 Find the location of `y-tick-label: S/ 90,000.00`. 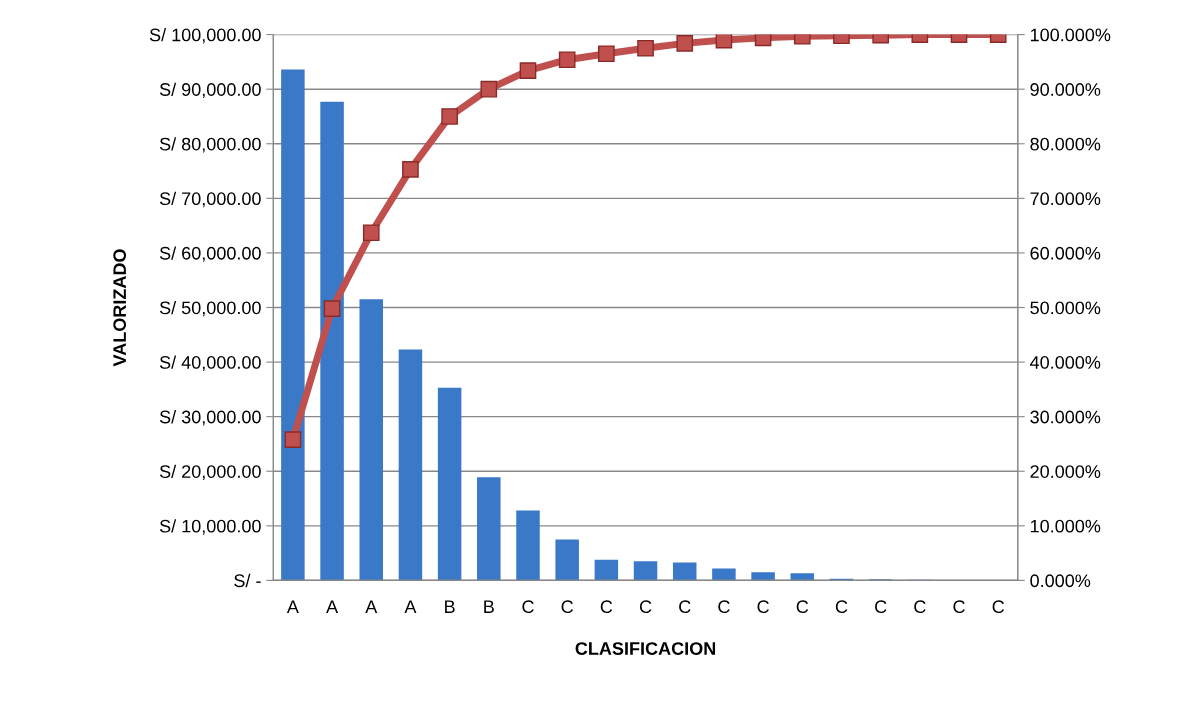

y-tick-label: S/ 90,000.00 is located at coordinates (210, 90).